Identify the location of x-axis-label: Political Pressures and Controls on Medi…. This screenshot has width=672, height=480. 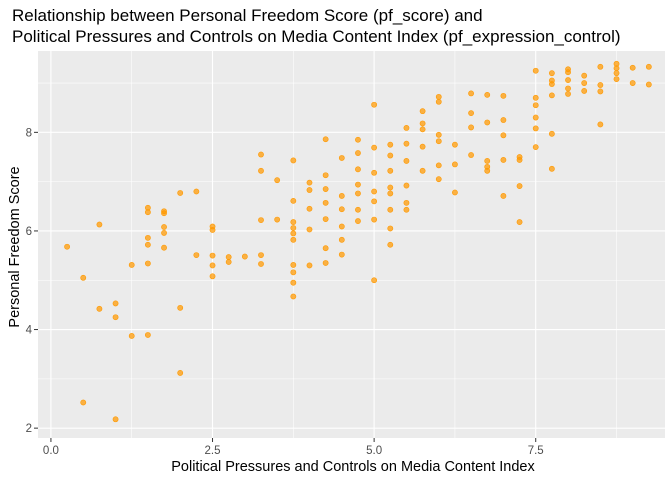
(353, 467).